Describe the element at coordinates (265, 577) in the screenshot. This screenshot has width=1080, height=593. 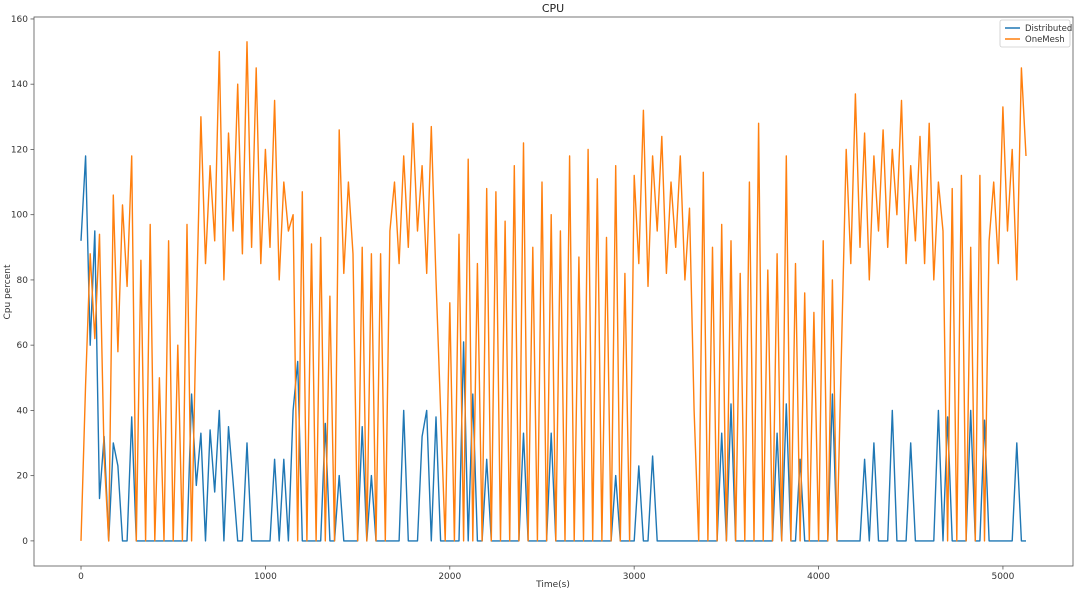
I see `x-tick-label: 1000` at that location.